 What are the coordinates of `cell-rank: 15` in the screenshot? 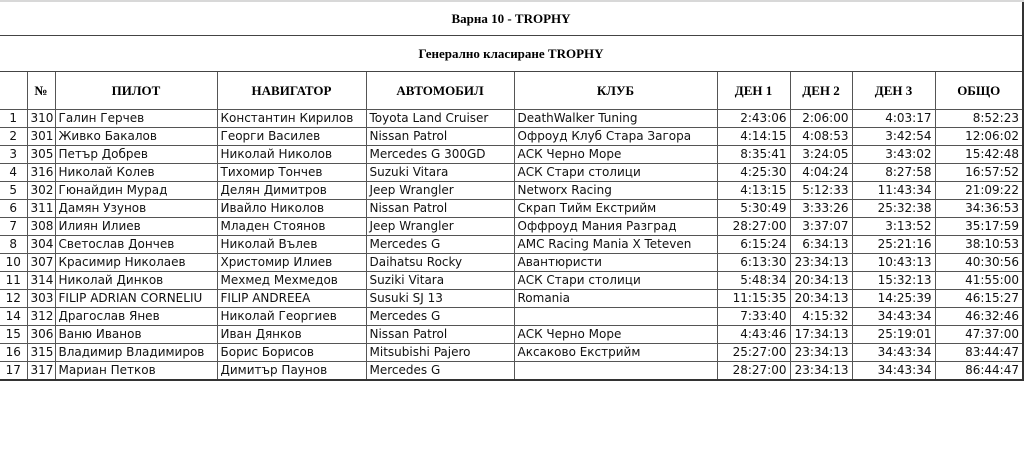 It's located at (14, 334).